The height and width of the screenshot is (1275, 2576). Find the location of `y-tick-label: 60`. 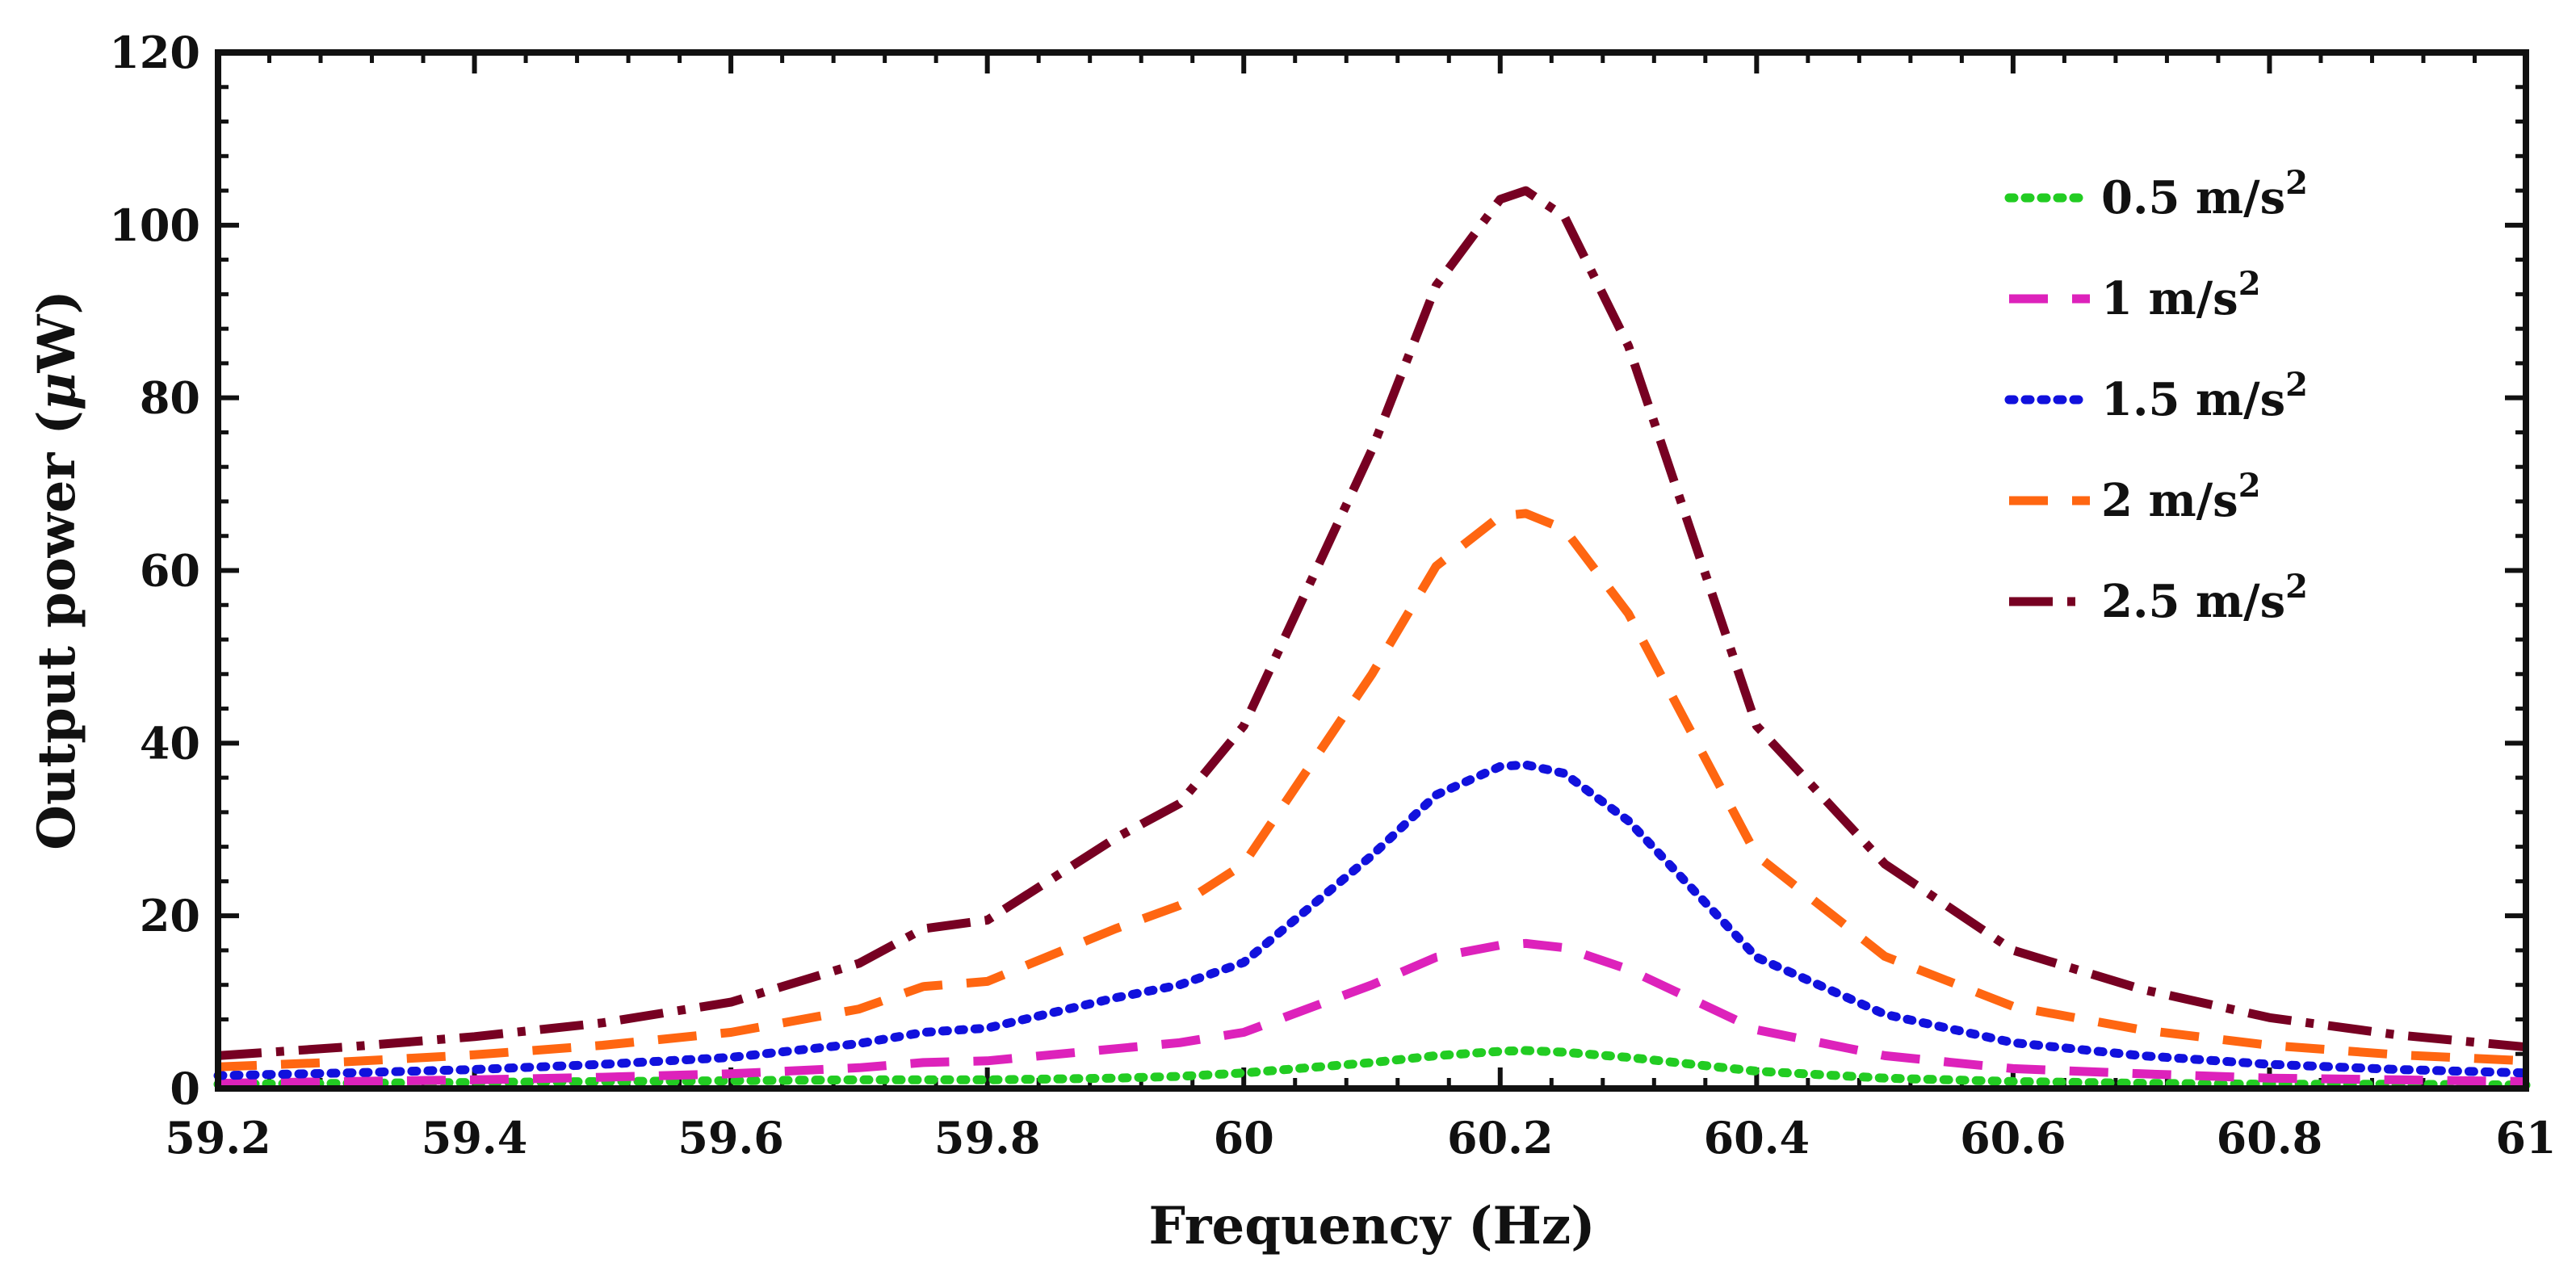

y-tick-label: 60 is located at coordinates (170, 571).